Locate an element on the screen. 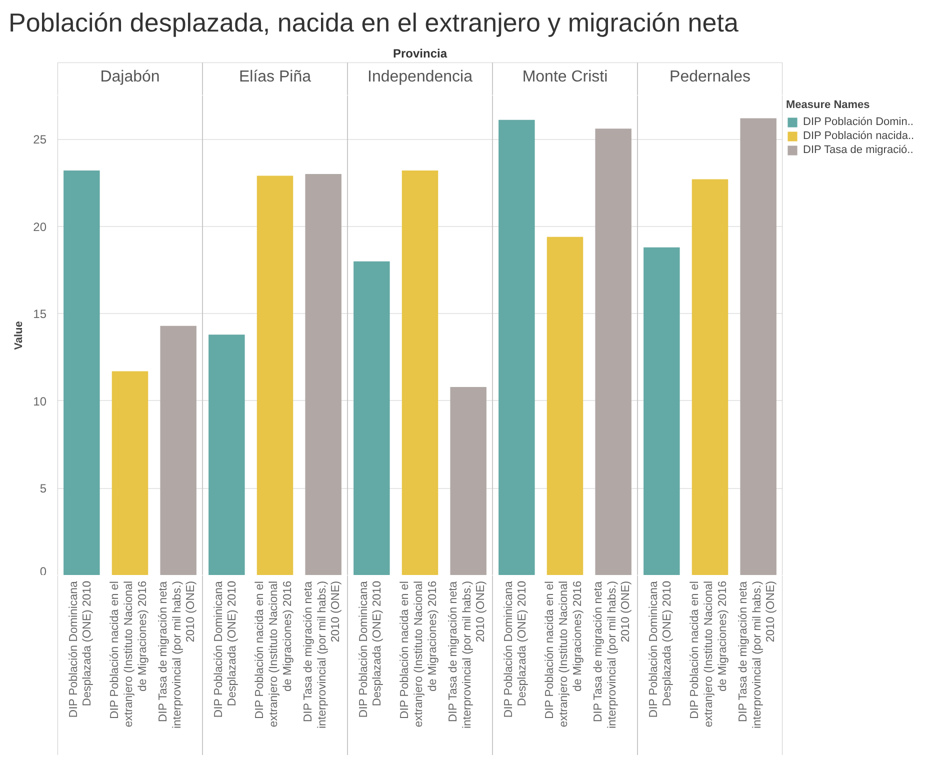 The width and height of the screenshot is (945, 782). text: Monte Cristi is located at coordinates (565, 77).